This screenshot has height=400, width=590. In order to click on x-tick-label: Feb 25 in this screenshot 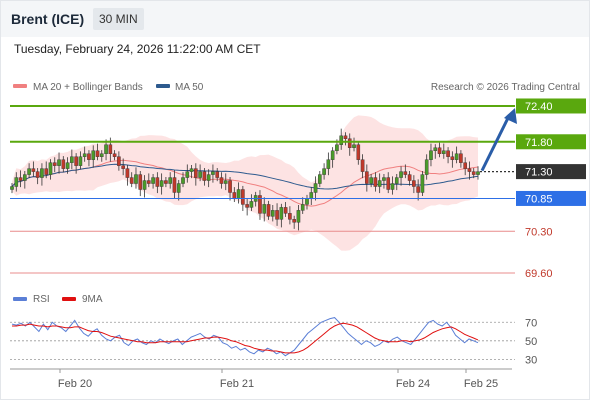, I will do `click(481, 384)`.